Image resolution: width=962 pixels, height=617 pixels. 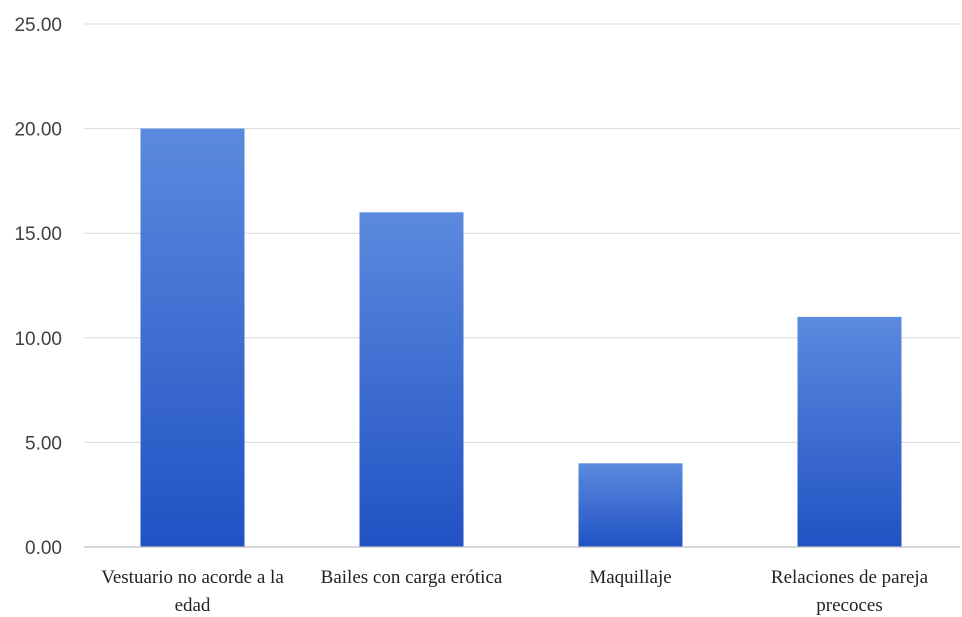 I want to click on y-tick-label: 20.00, so click(x=38, y=130).